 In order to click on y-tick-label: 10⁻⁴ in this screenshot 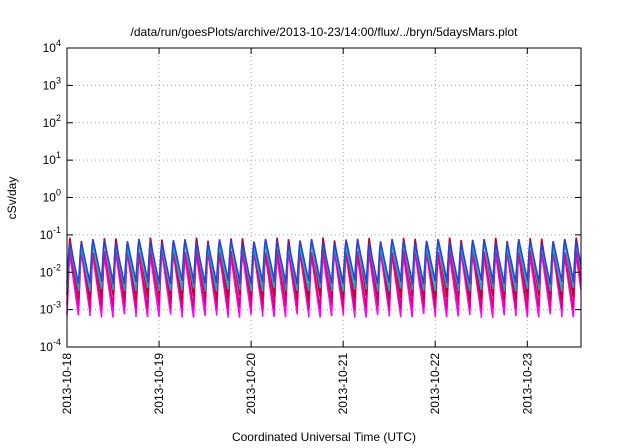, I will do `click(50, 345)`.